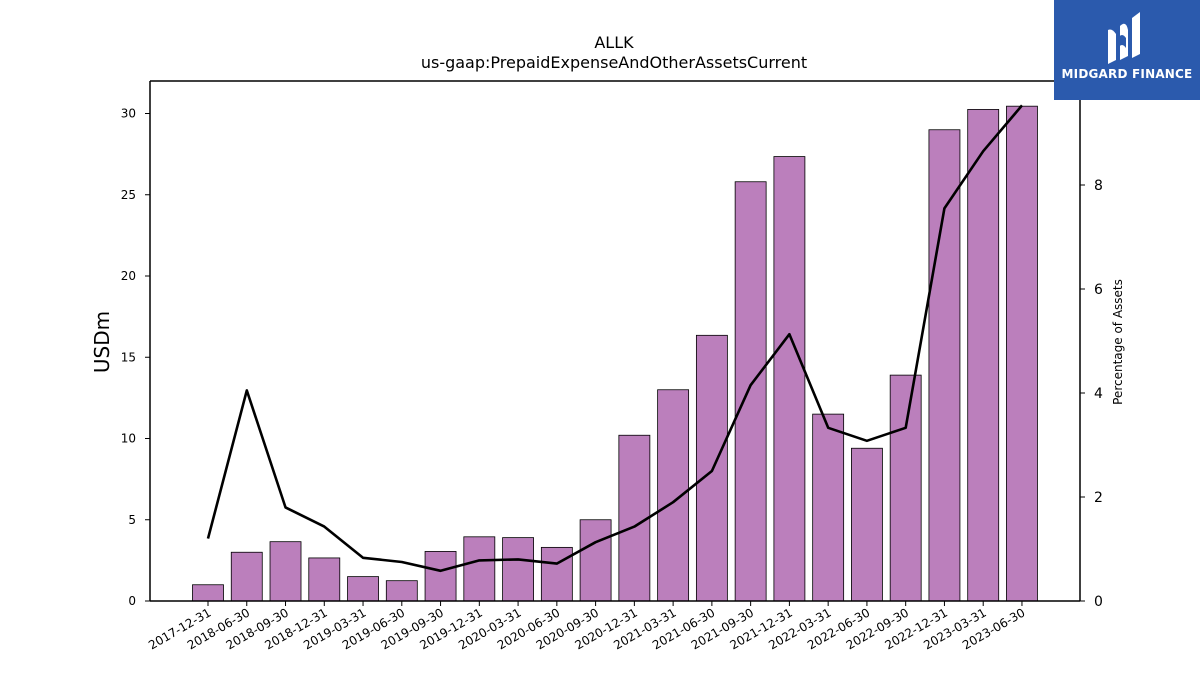 The width and height of the screenshot is (1200, 675). Describe the element at coordinates (1127, 74) in the screenshot. I see `brand-name: MIDGARD FINANCE` at that location.